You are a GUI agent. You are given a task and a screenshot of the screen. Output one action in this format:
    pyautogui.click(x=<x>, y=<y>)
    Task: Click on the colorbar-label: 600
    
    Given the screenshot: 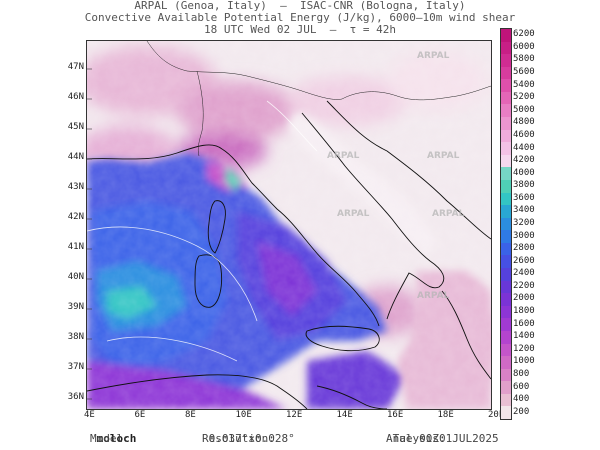 What is the action you would take?
    pyautogui.click(x=521, y=386)
    